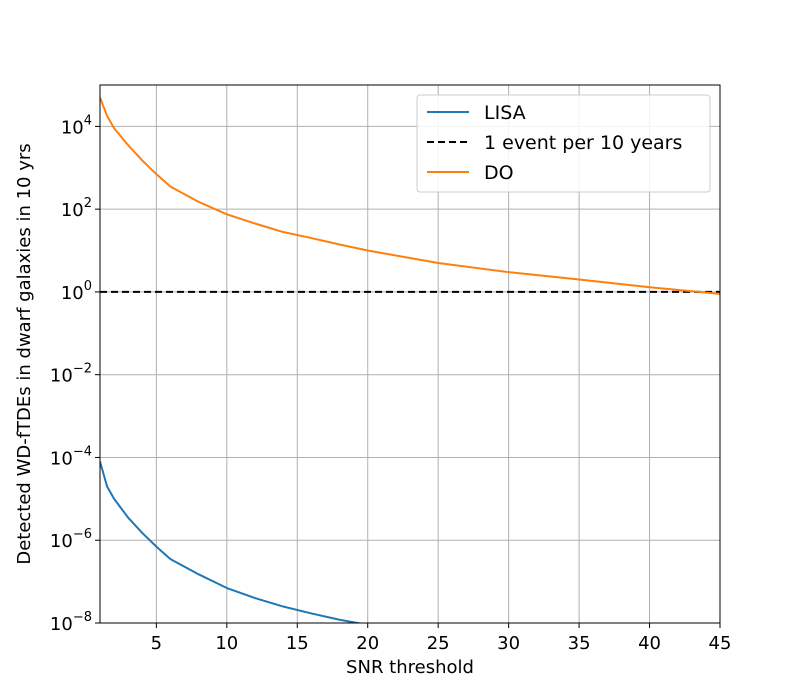 The width and height of the screenshot is (800, 700). I want to click on x-tick-label: 15, so click(297, 643).